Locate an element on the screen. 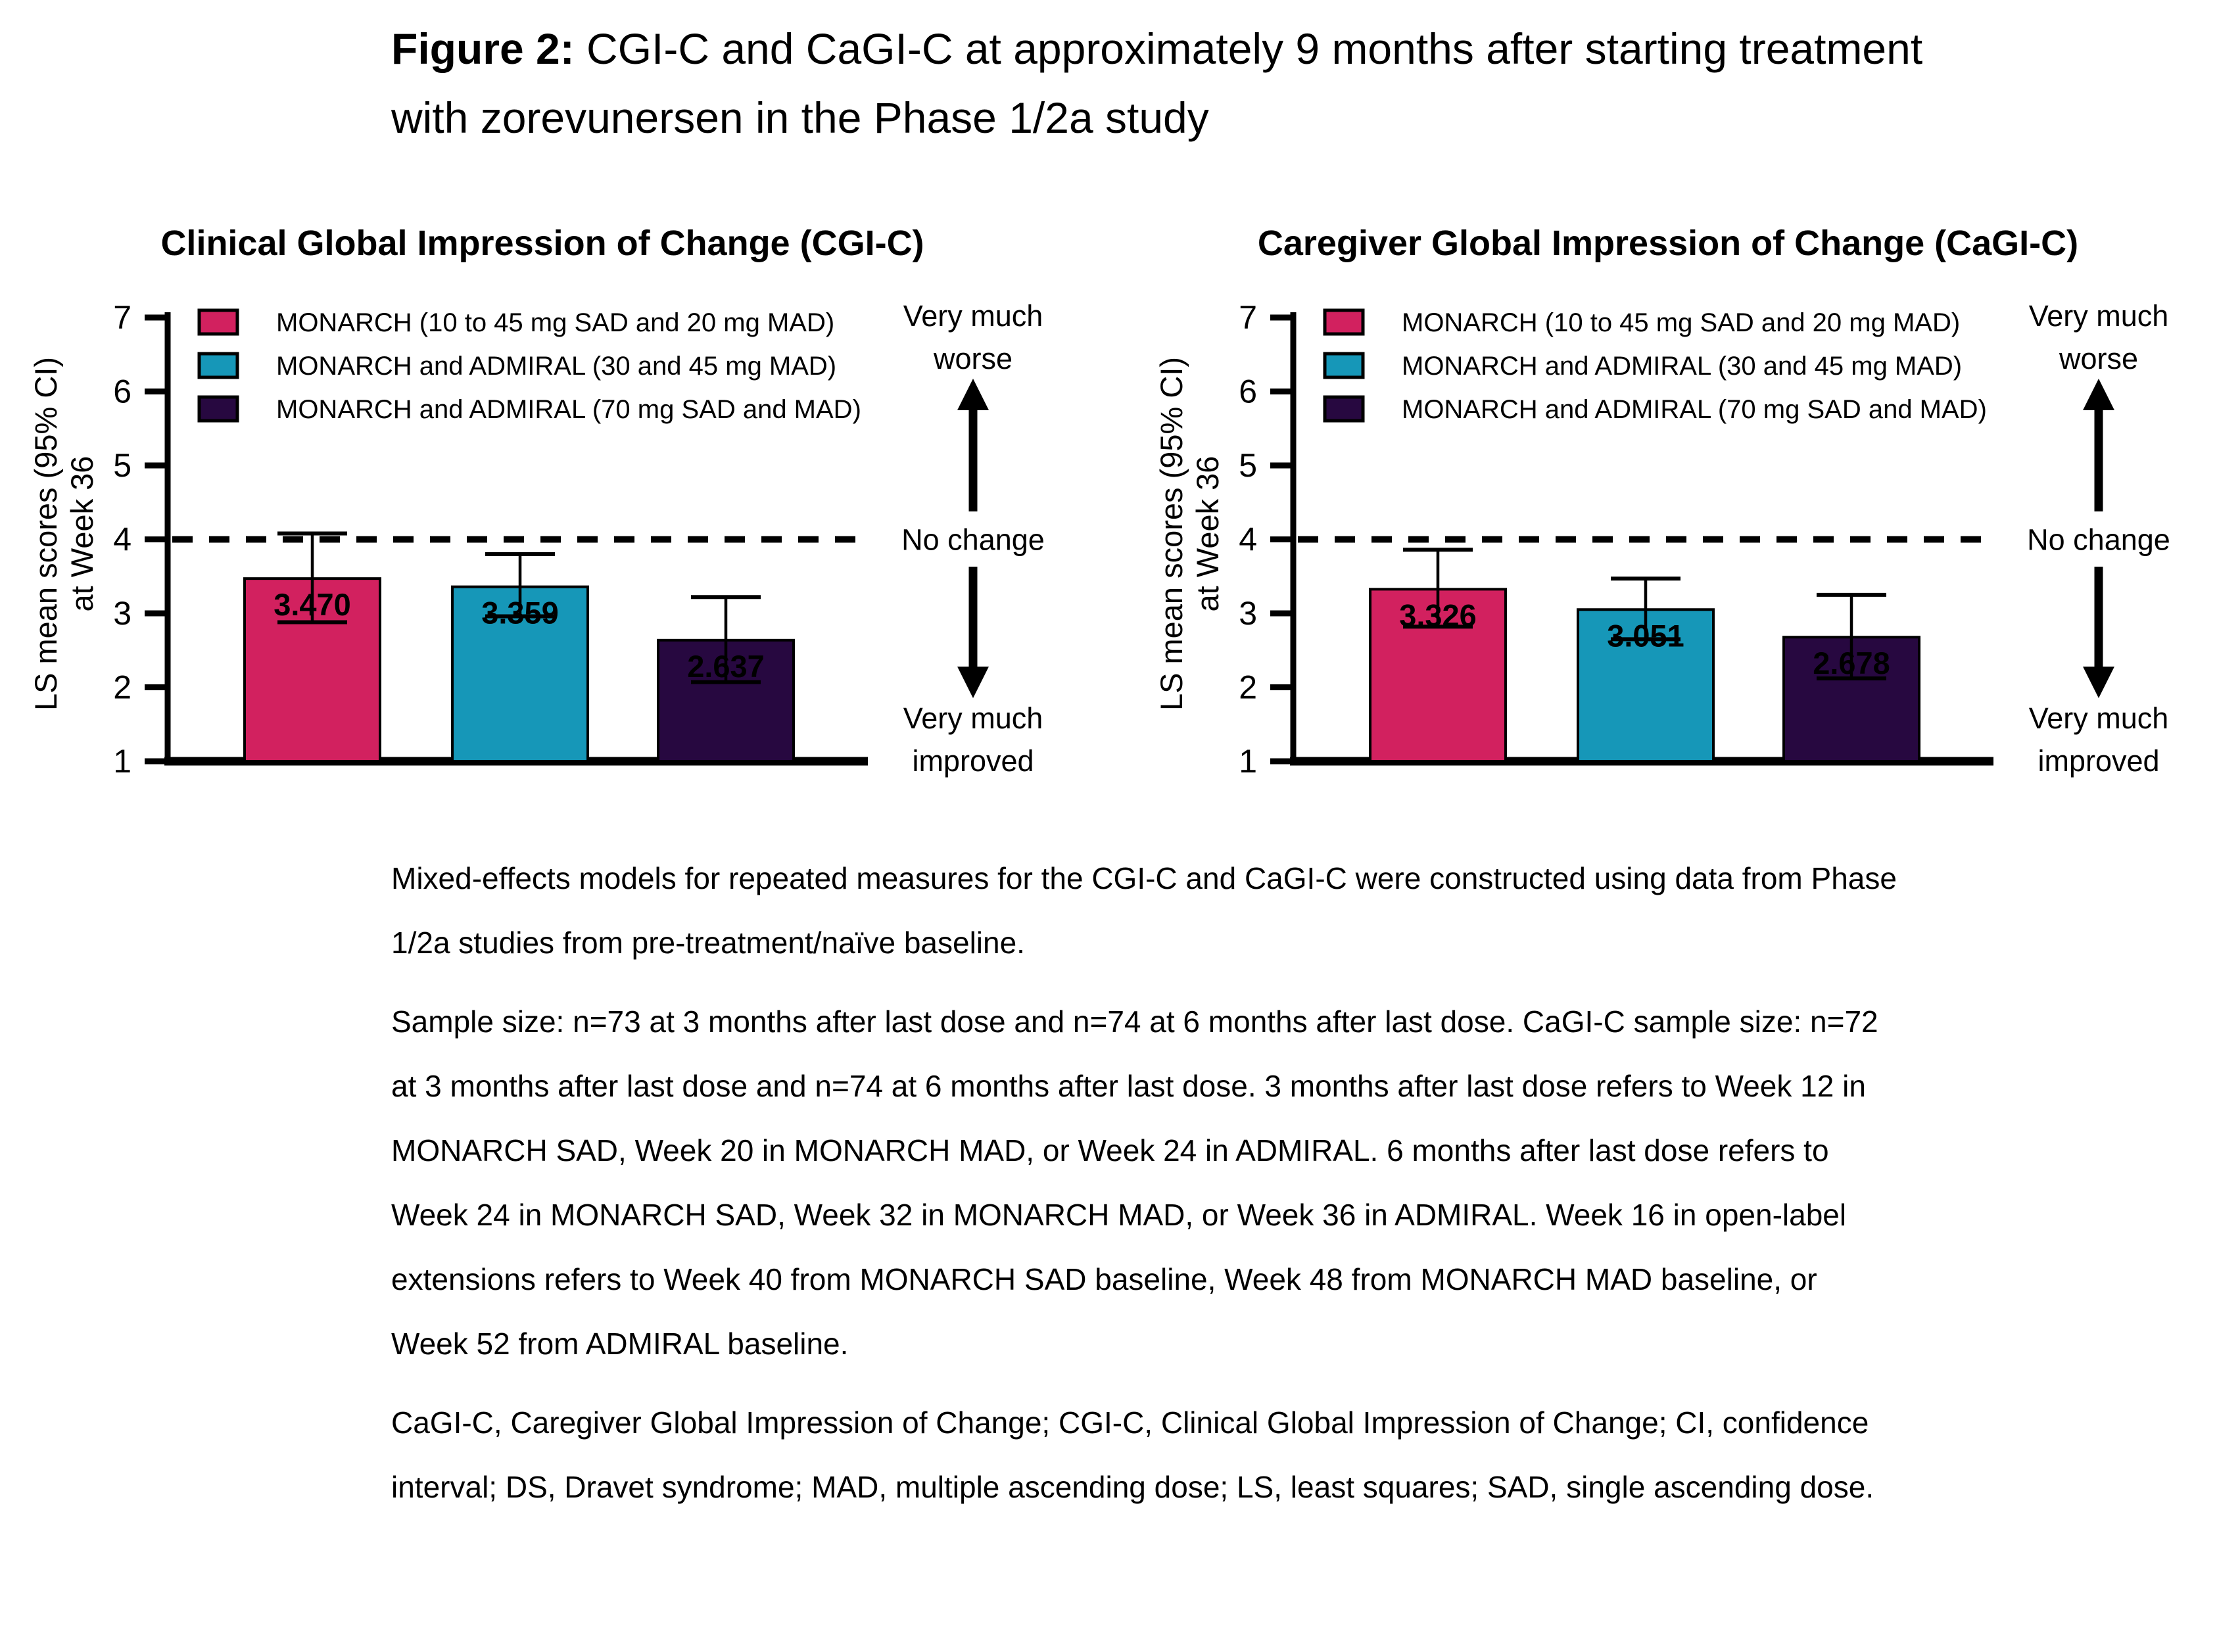 The image size is (2217, 1652). bar-value-label: 3.470 is located at coordinates (312, 604).